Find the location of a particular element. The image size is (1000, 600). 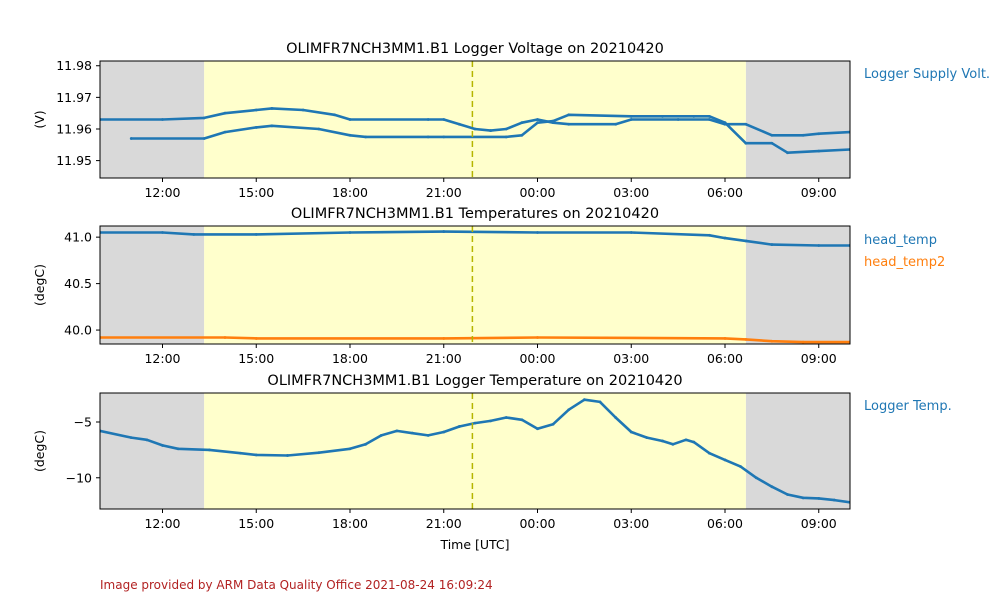

legend-entry: Logger Temp. is located at coordinates (908, 406).